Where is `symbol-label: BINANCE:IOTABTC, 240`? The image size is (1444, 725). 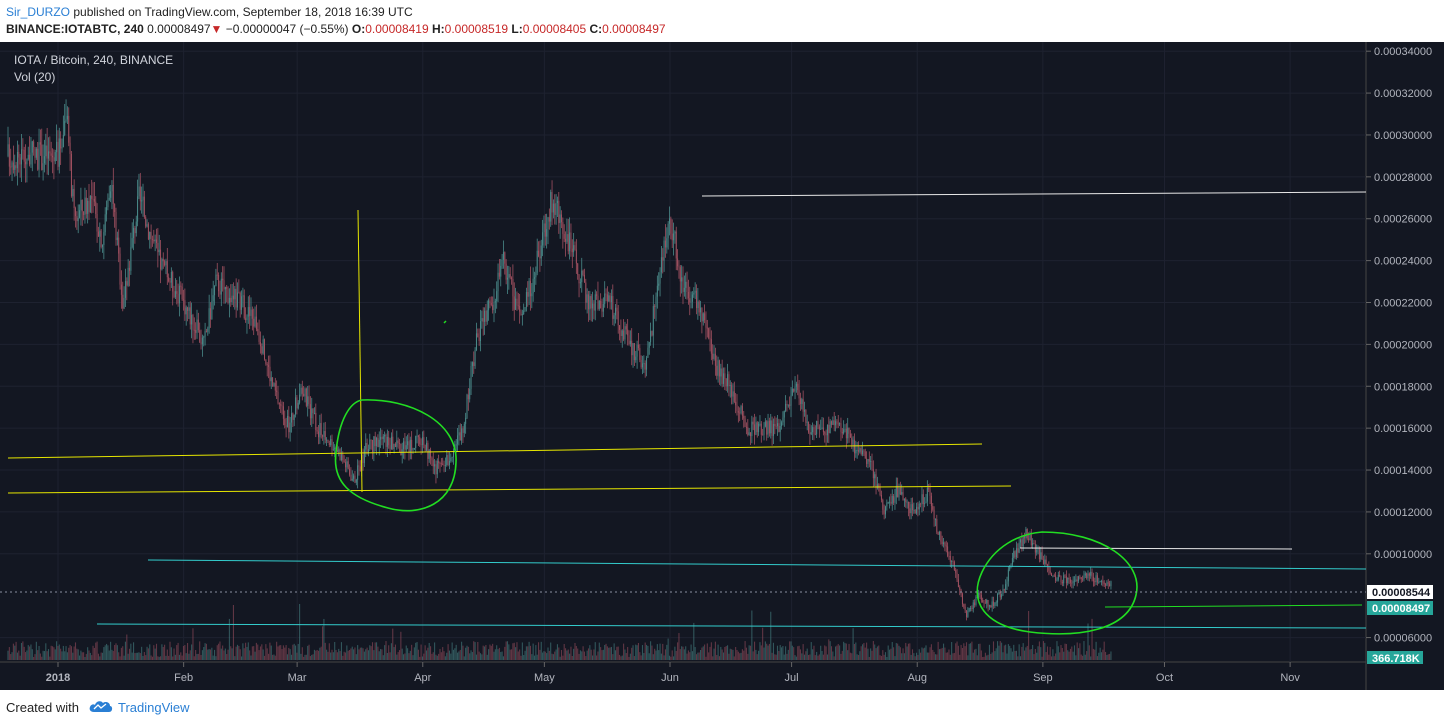 symbol-label: BINANCE:IOTABTC, 240 is located at coordinates (75, 29).